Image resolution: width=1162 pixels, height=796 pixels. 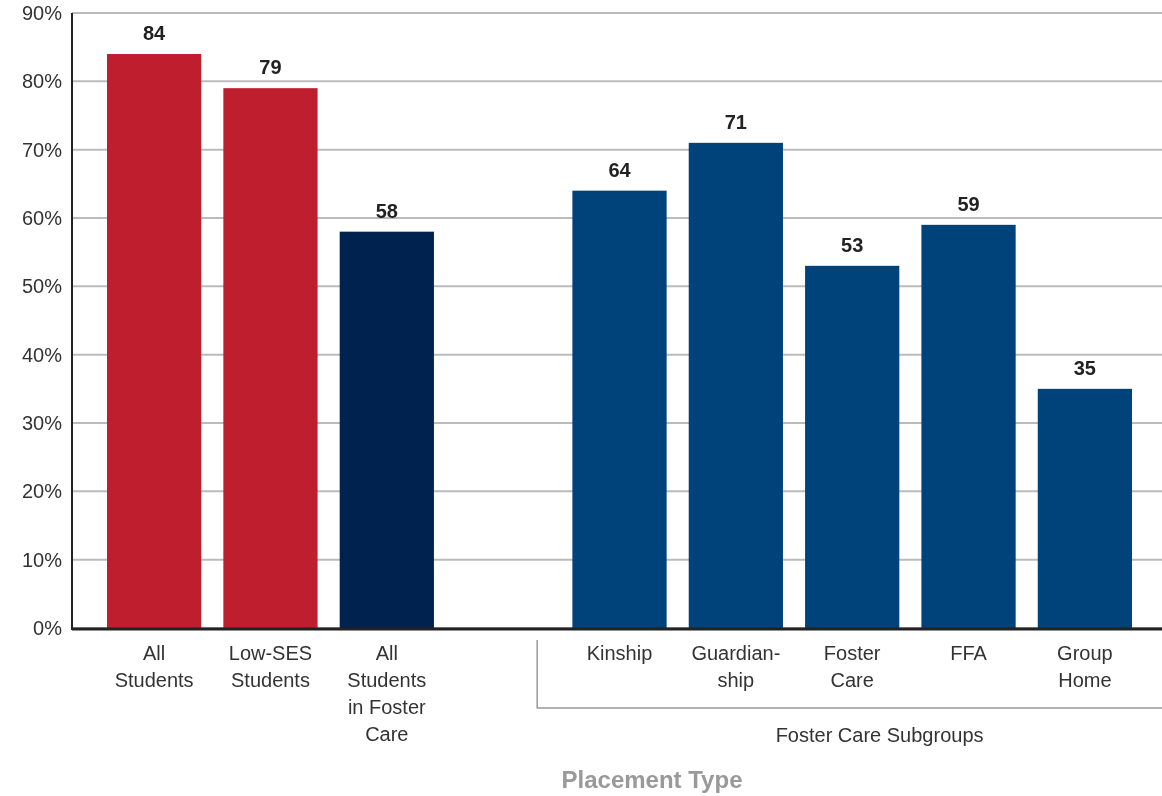 What do you see at coordinates (42, 491) in the screenshot?
I see `y-tick-label: 20%` at bounding box center [42, 491].